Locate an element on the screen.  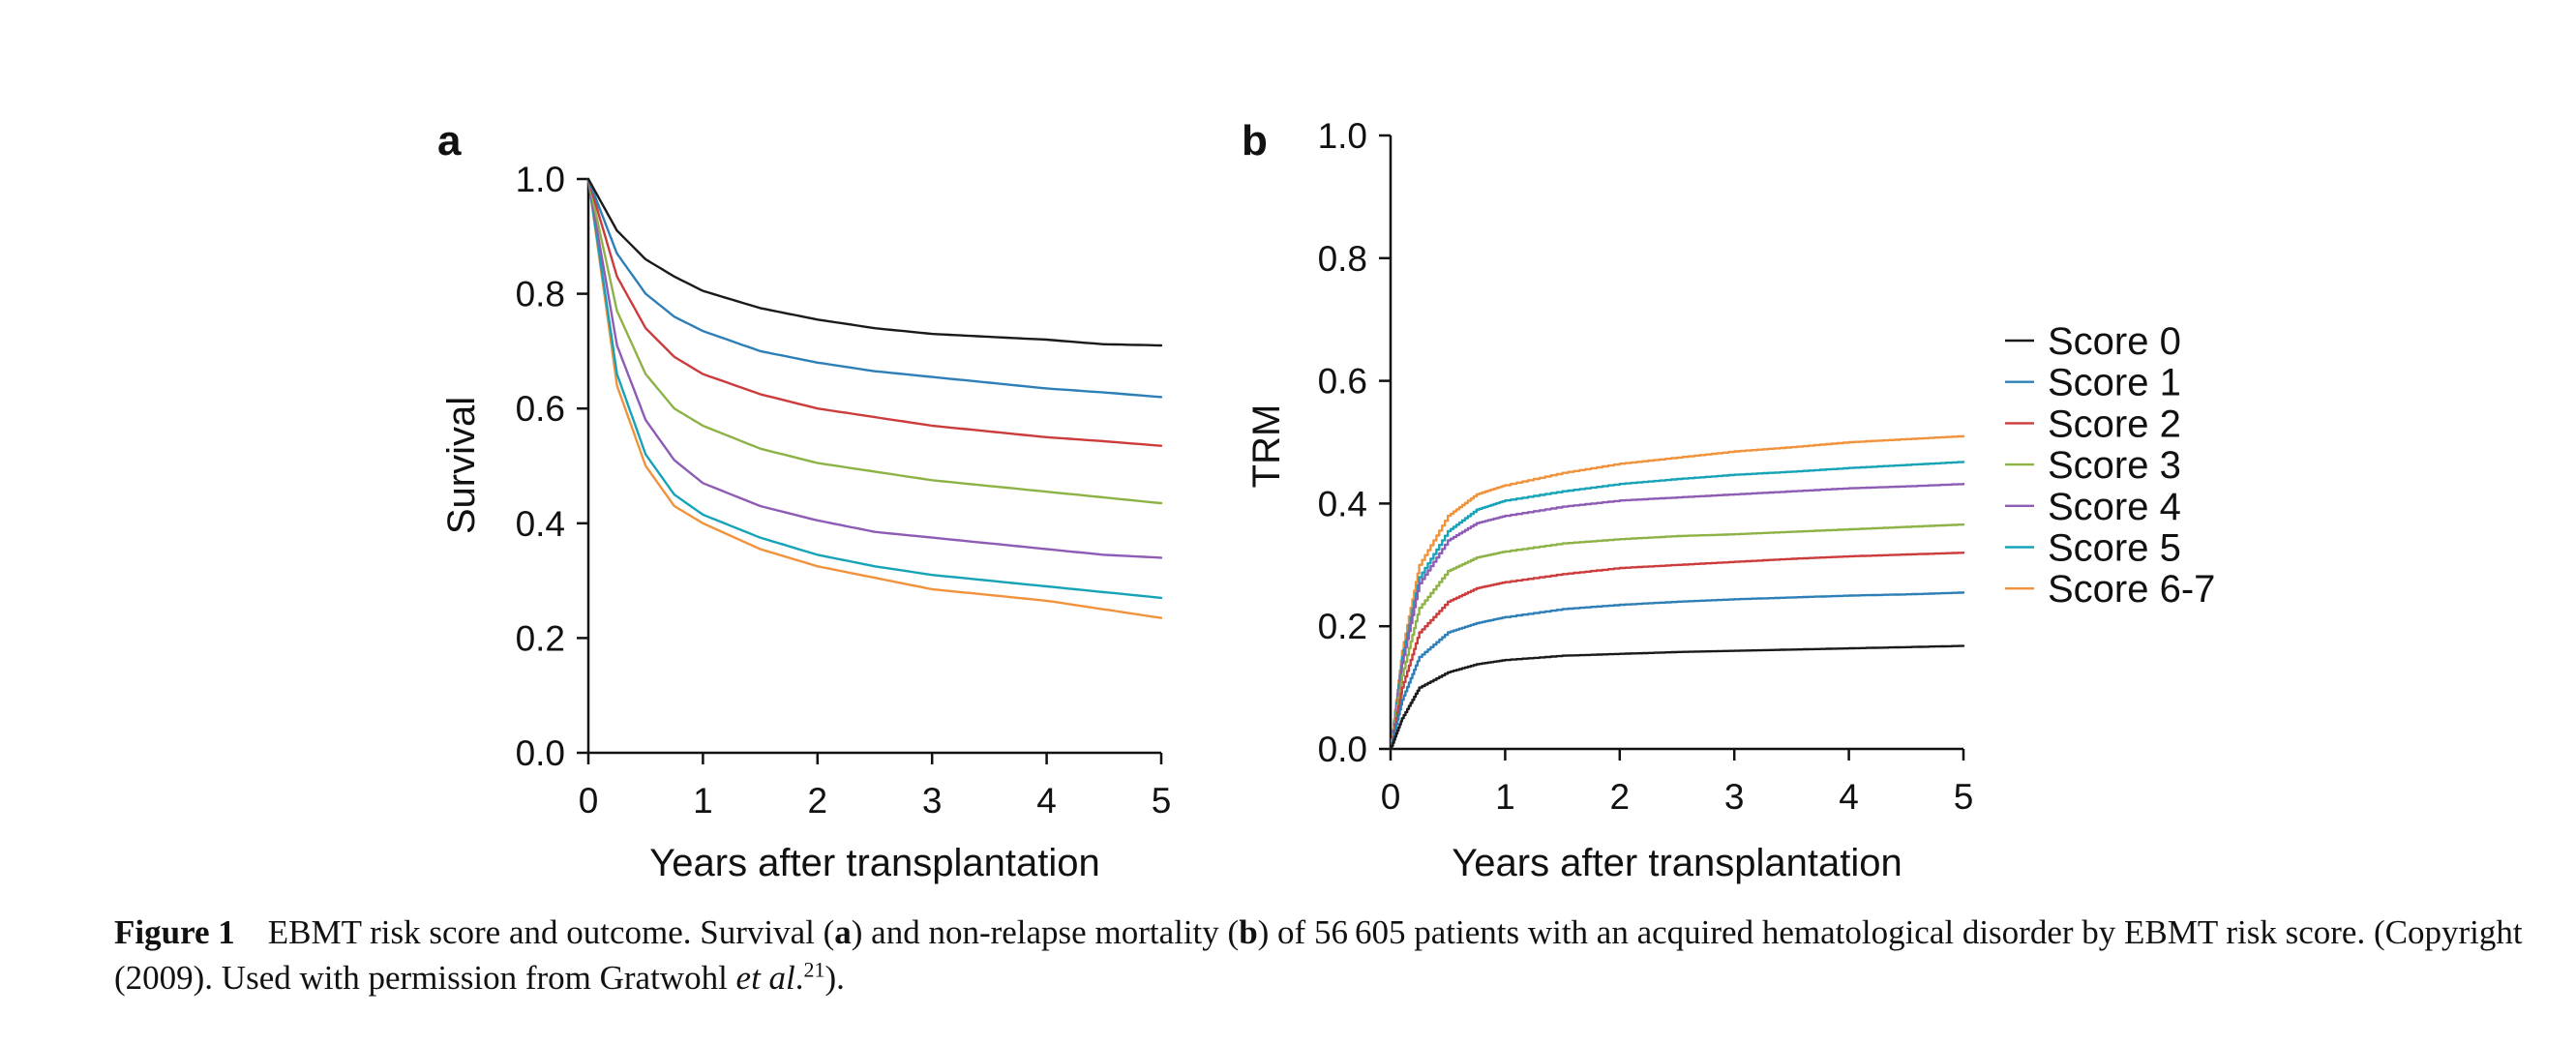
panel-a-y-tick-label: 0.8 is located at coordinates (540, 294).